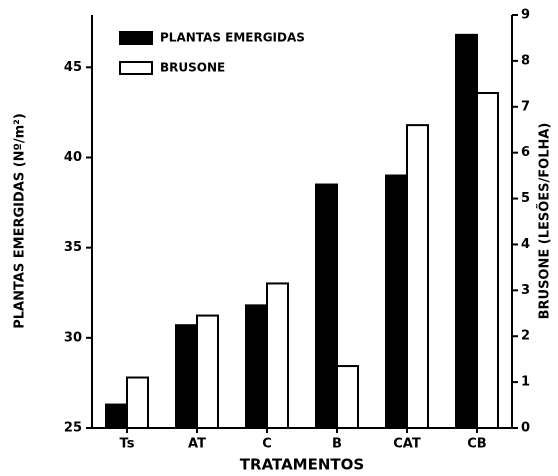 This screenshot has width=558, height=476. I want to click on x-tick-label: B, so click(337, 444).